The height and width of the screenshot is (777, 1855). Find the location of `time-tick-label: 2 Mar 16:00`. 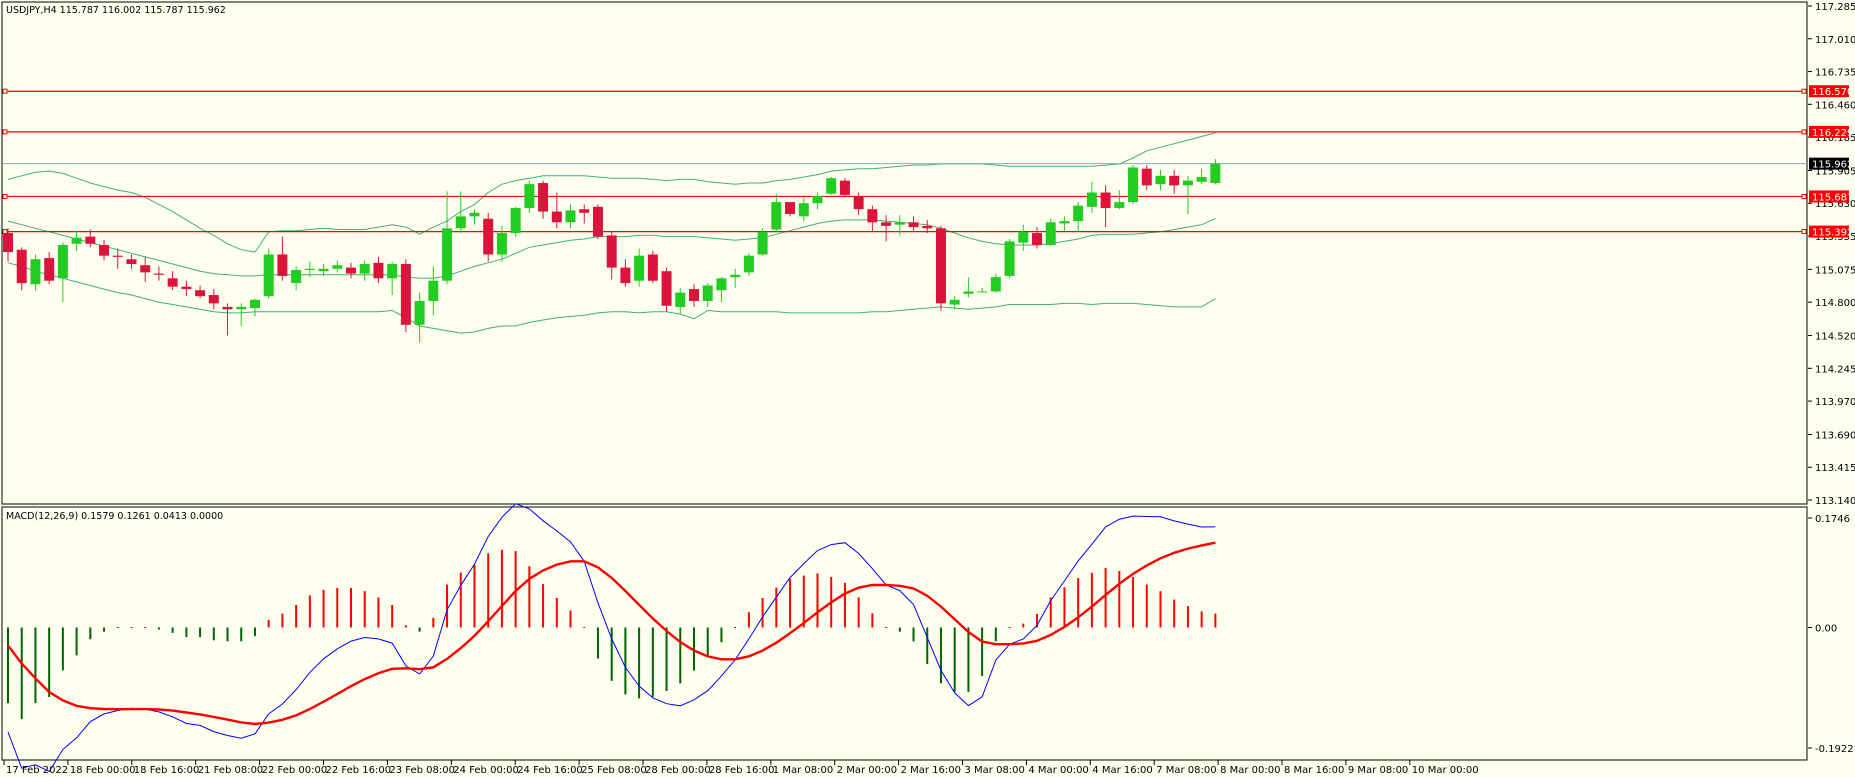

time-tick-label: 2 Mar 16:00 is located at coordinates (931, 770).